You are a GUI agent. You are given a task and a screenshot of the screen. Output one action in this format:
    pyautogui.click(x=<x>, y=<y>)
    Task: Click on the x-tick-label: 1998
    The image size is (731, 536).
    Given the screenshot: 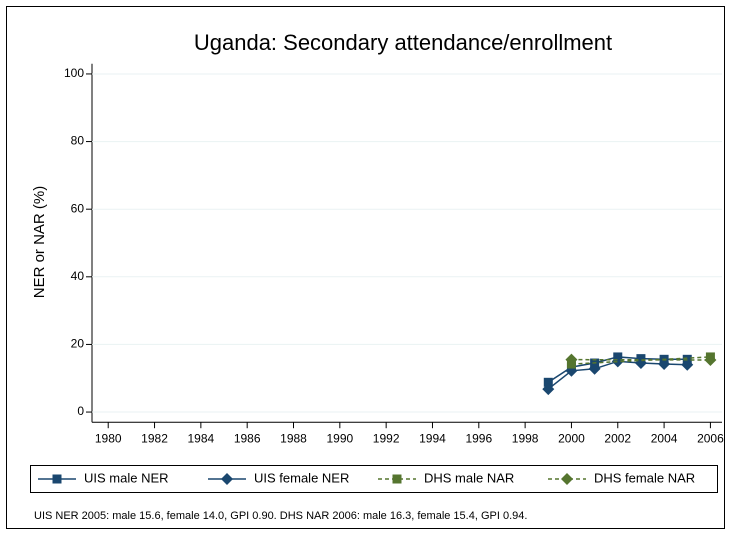 What is the action you would take?
    pyautogui.click(x=525, y=438)
    